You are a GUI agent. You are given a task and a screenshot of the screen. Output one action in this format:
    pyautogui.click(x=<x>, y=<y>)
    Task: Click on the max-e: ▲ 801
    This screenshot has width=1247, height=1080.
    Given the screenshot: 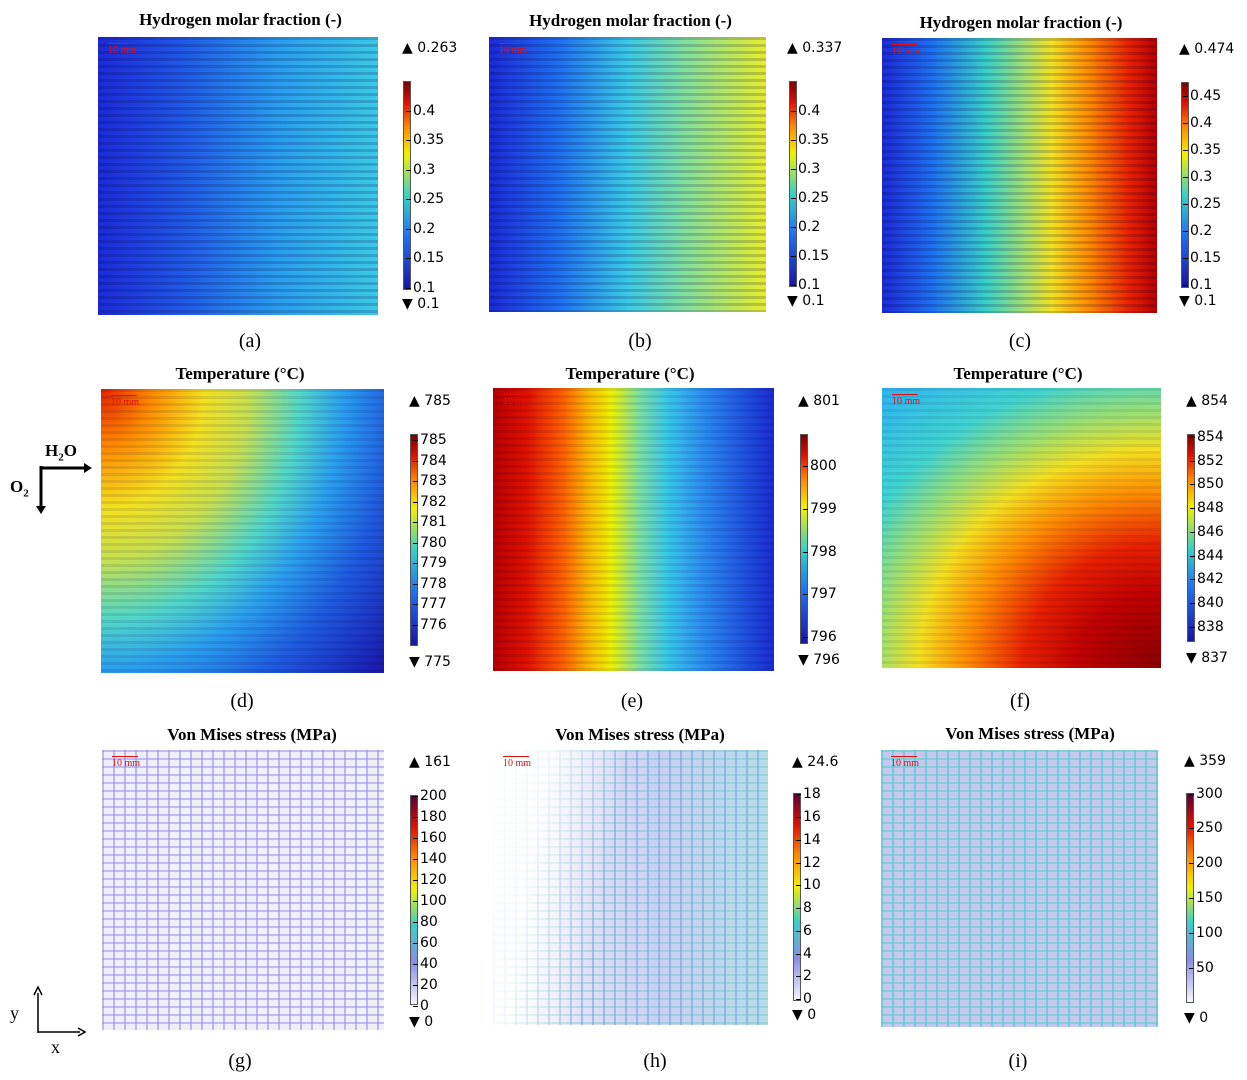 What is the action you would take?
    pyautogui.click(x=819, y=401)
    